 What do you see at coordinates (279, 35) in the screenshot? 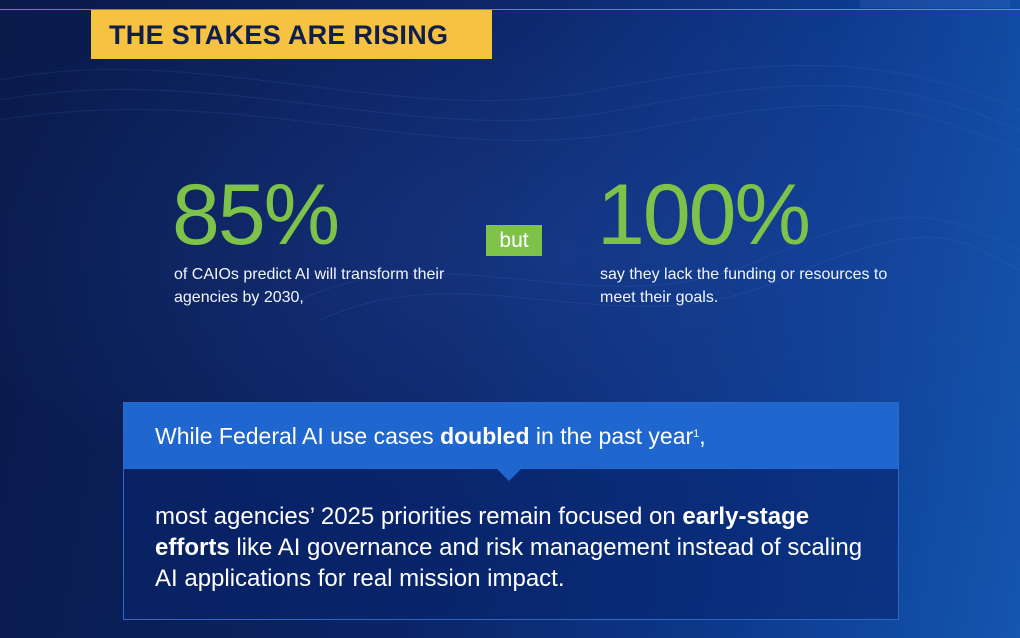
I see `banner-title: THE STAKES ARE RISING` at bounding box center [279, 35].